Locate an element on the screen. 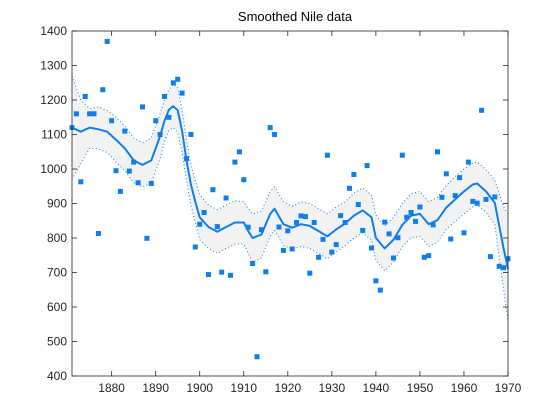 The image size is (560, 420). x-tick-label: 1890 is located at coordinates (155, 388).